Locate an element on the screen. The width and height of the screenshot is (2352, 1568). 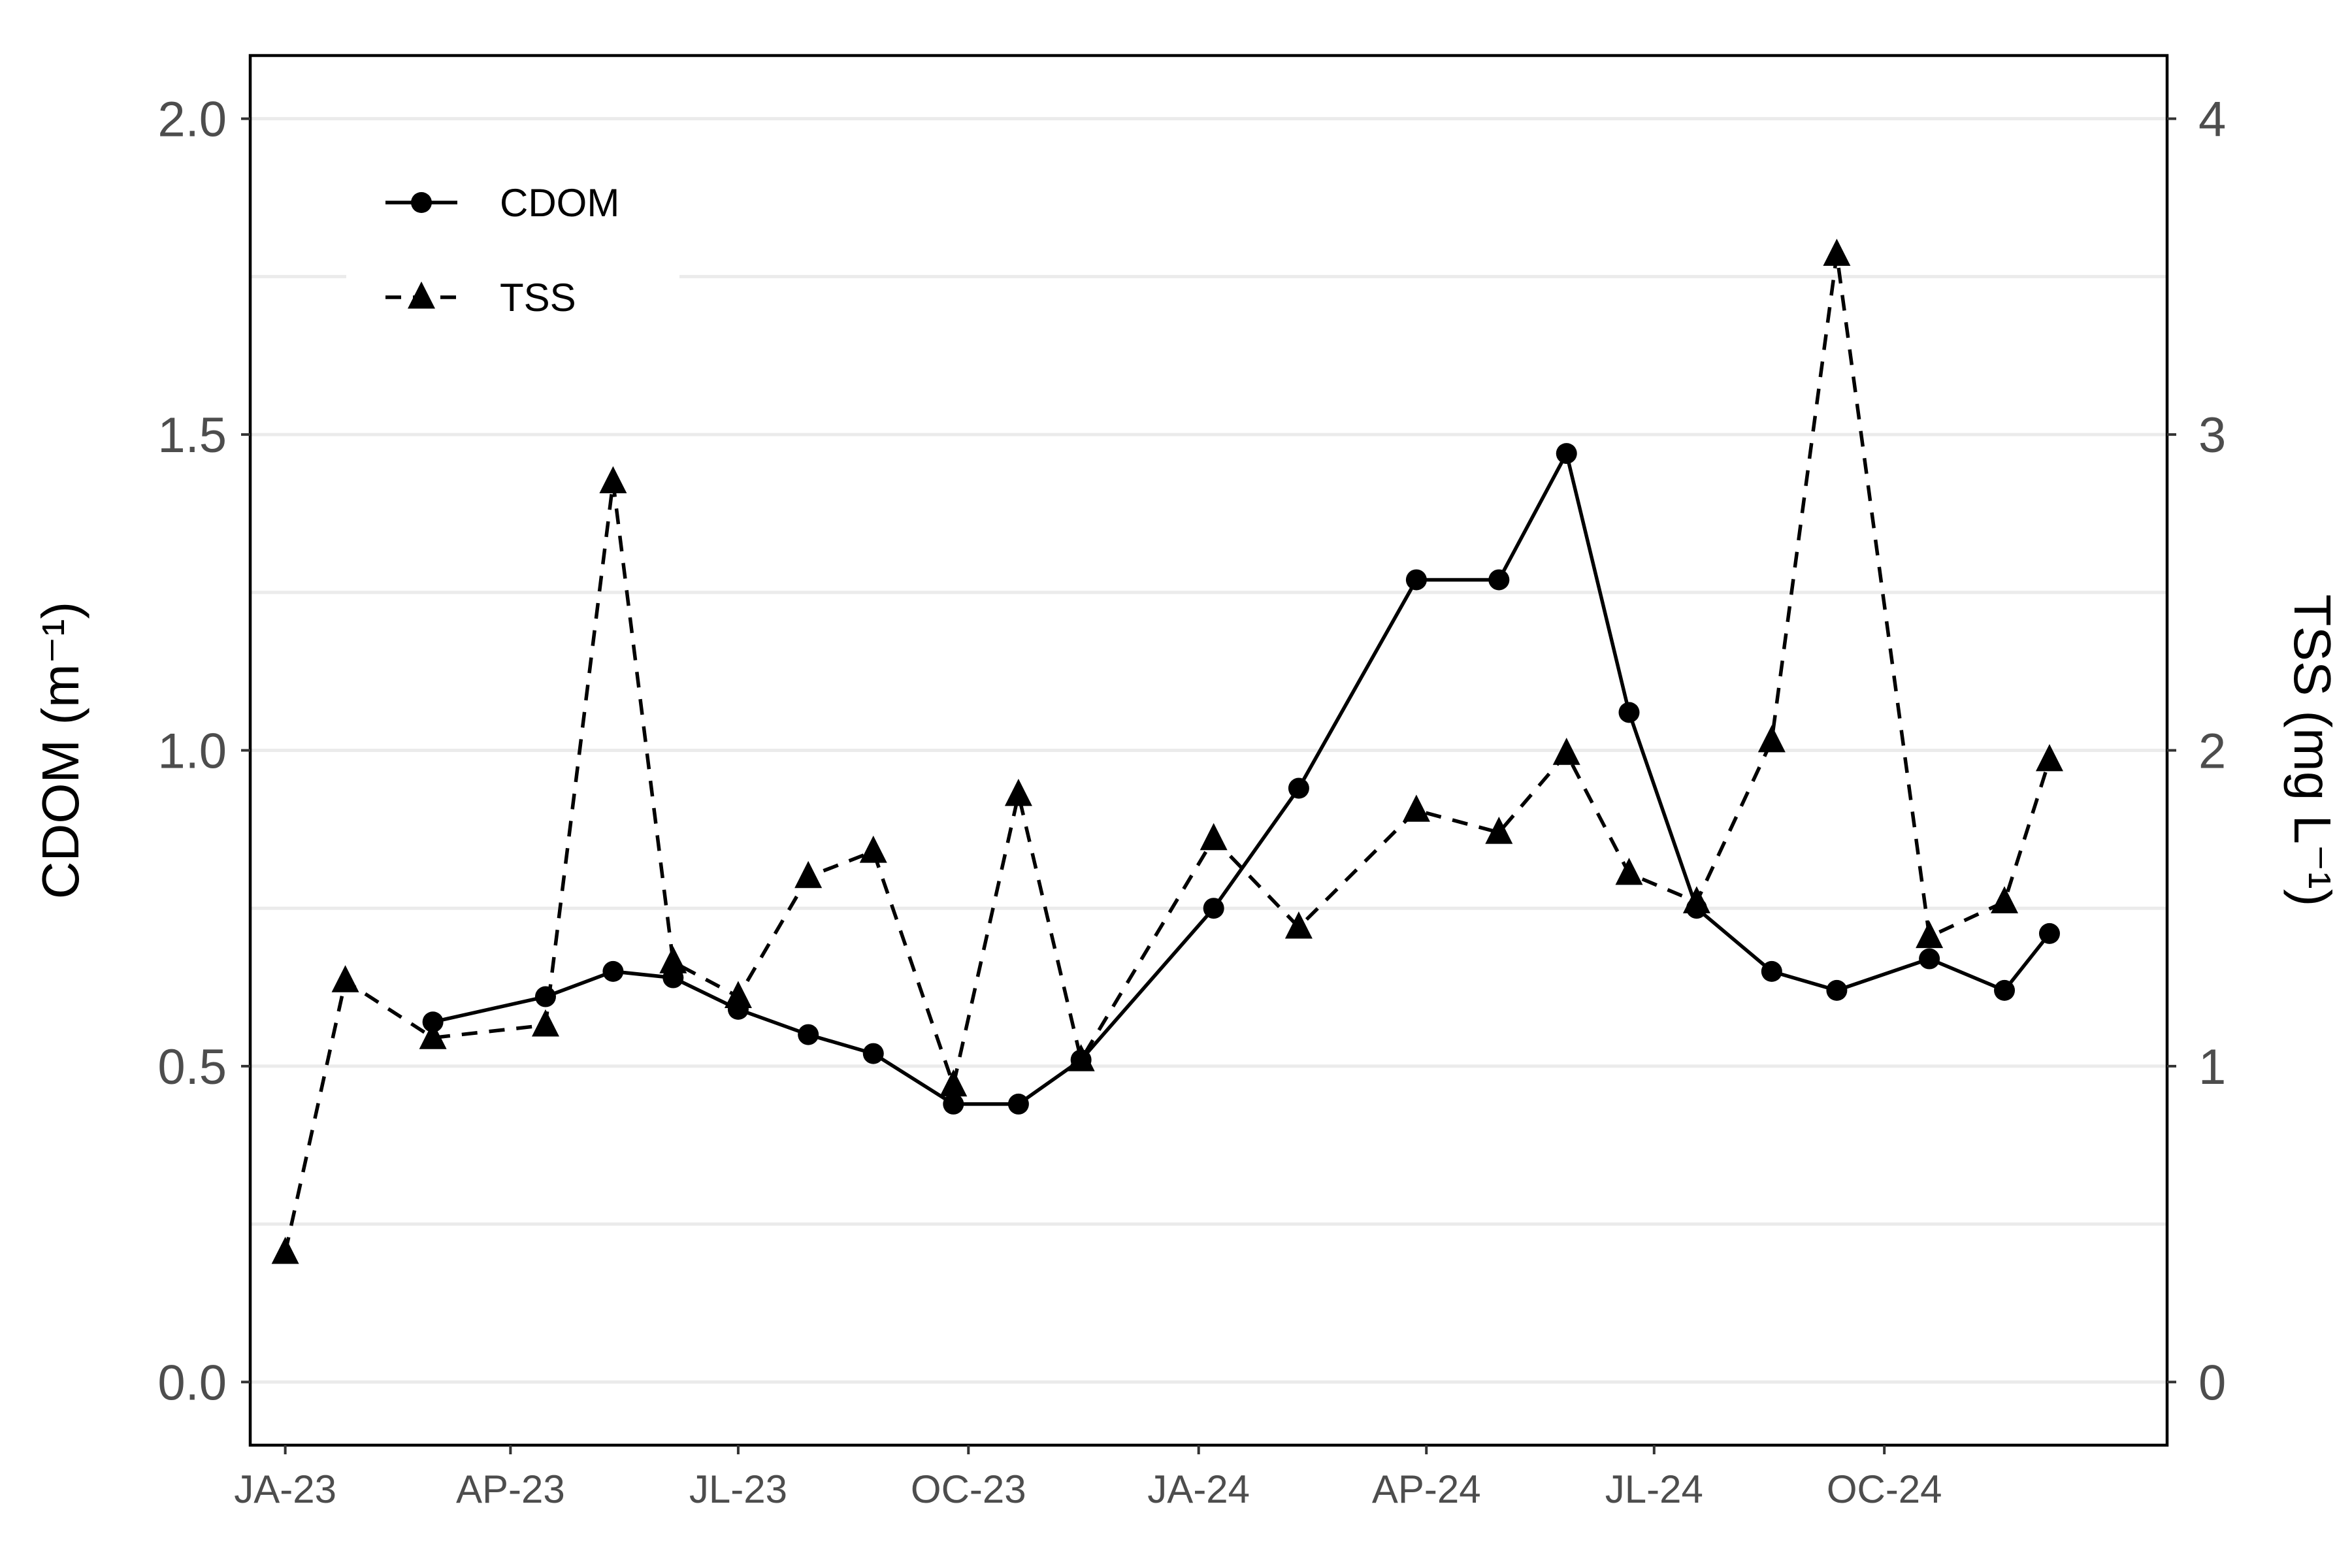
x-tick-label: AP-24 is located at coordinates (1426, 1489).